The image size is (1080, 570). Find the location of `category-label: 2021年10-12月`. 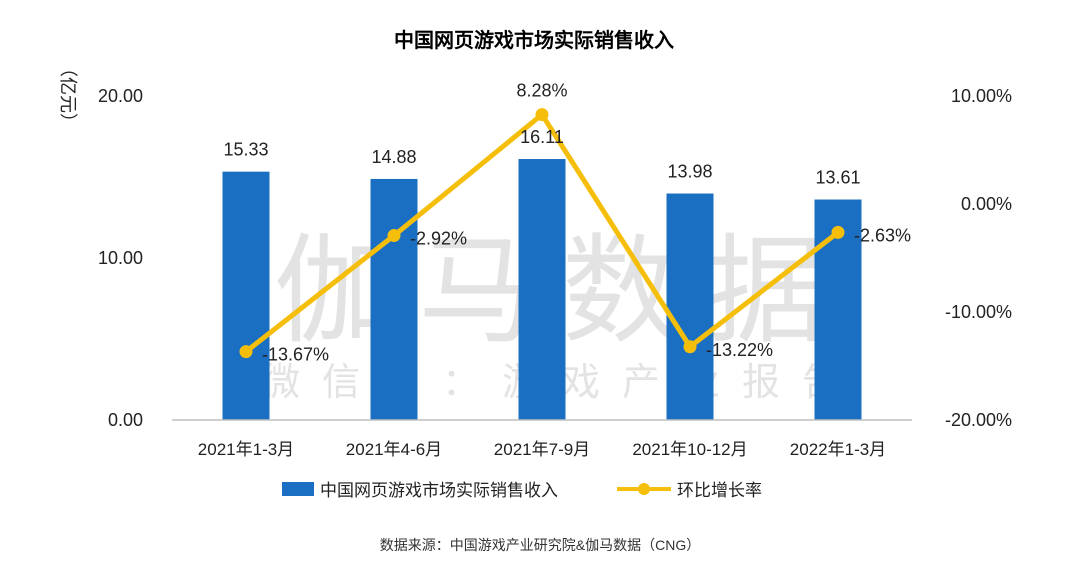

category-label: 2021年10-12月 is located at coordinates (689, 449).